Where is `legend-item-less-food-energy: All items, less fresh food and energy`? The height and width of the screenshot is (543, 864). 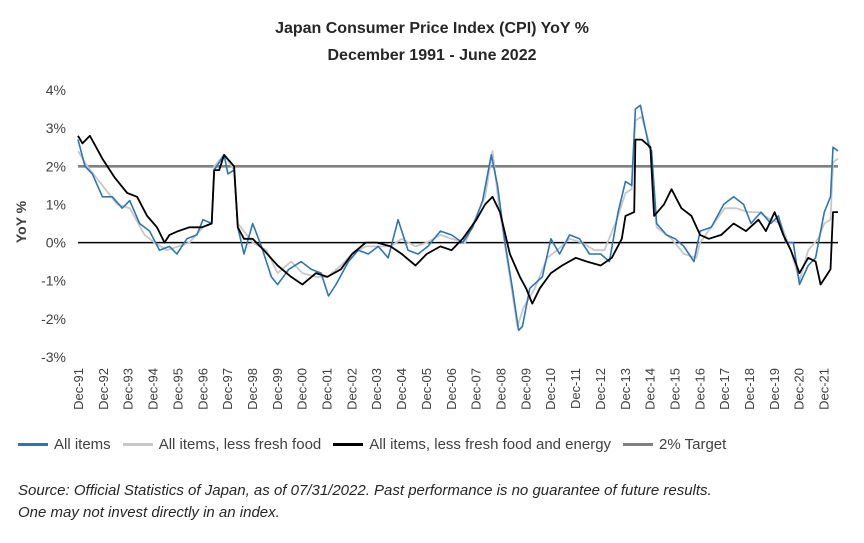
legend-item-less-food-energy: All items, less fresh food and energy is located at coordinates (472, 444).